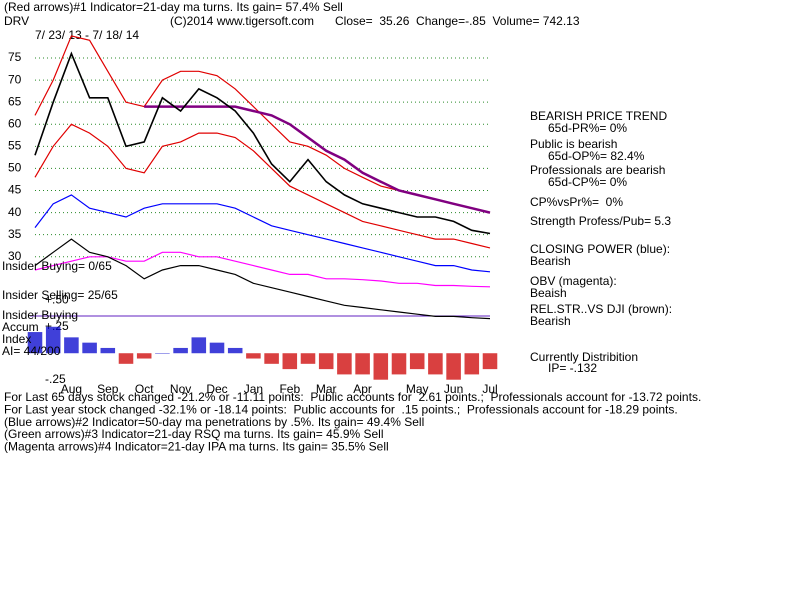  Describe the element at coordinates (15, 101) in the screenshot. I see `y-tick-label: 65` at that location.